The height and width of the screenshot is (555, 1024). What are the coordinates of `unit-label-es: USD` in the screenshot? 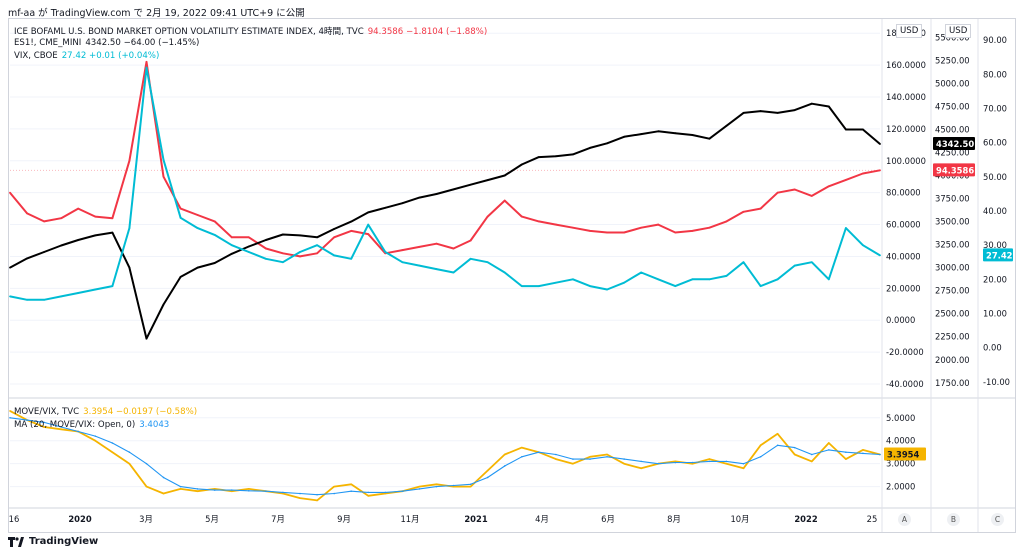 It's located at (958, 31).